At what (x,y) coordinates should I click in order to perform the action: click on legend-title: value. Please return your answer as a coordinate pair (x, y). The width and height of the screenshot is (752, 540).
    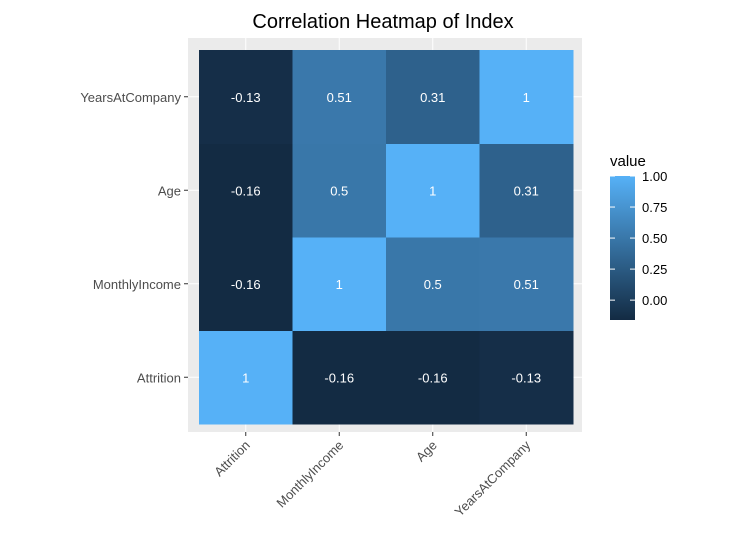
    Looking at the image, I should click on (628, 161).